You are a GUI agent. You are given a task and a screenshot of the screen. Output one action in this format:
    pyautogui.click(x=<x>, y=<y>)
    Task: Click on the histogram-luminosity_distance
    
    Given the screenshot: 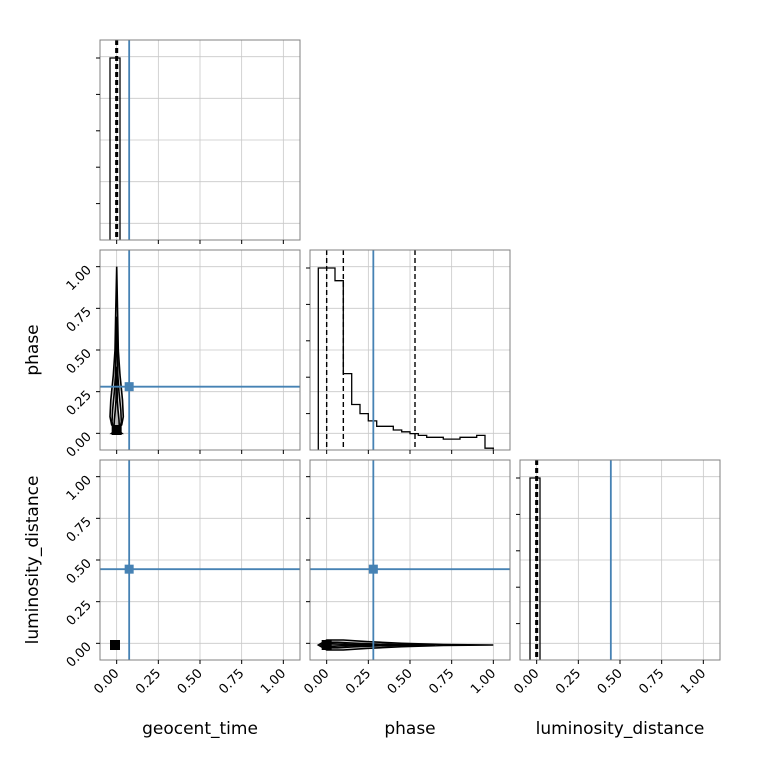 What is the action you would take?
    pyautogui.click(x=535, y=568)
    